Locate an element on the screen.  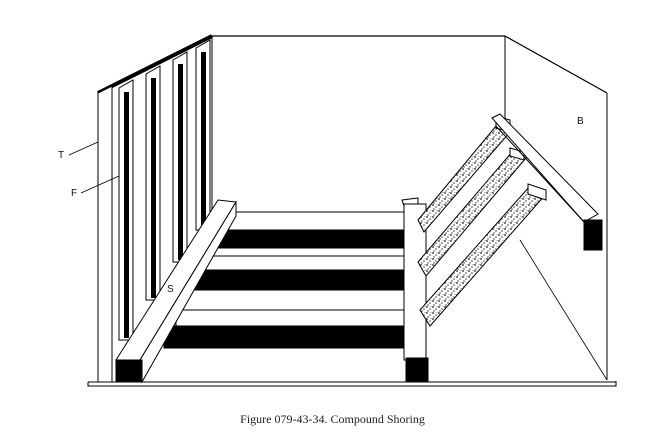
left-wale is located at coordinates (176, 291).